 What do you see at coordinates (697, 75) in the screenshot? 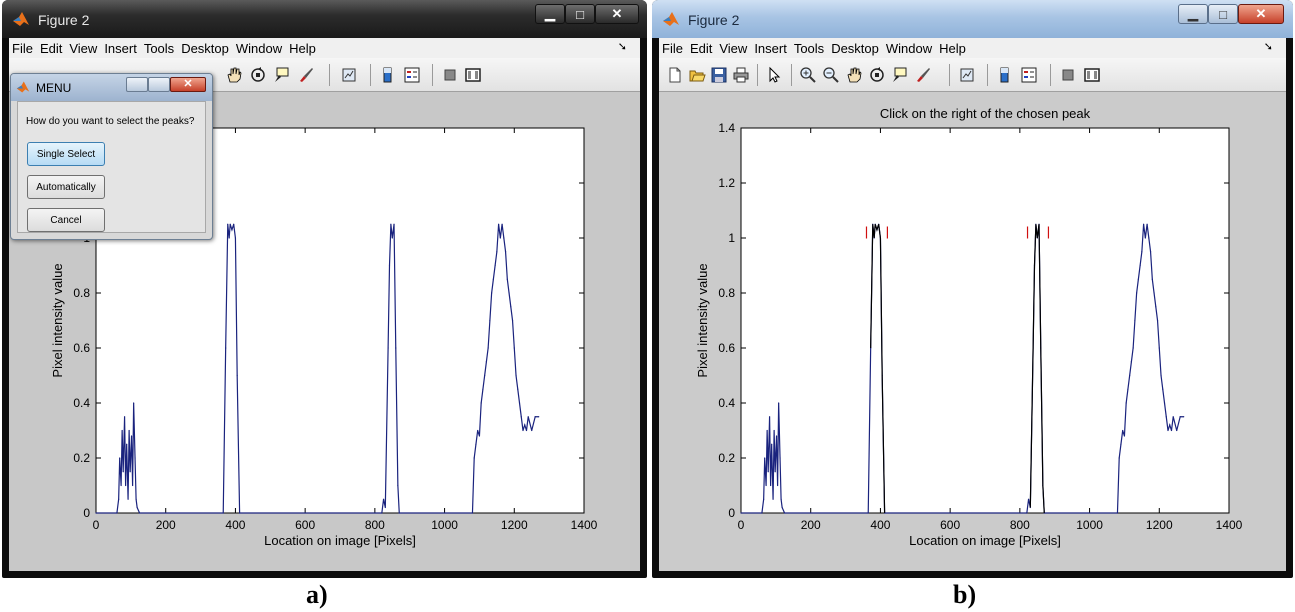
I see `open-file-icon` at bounding box center [697, 75].